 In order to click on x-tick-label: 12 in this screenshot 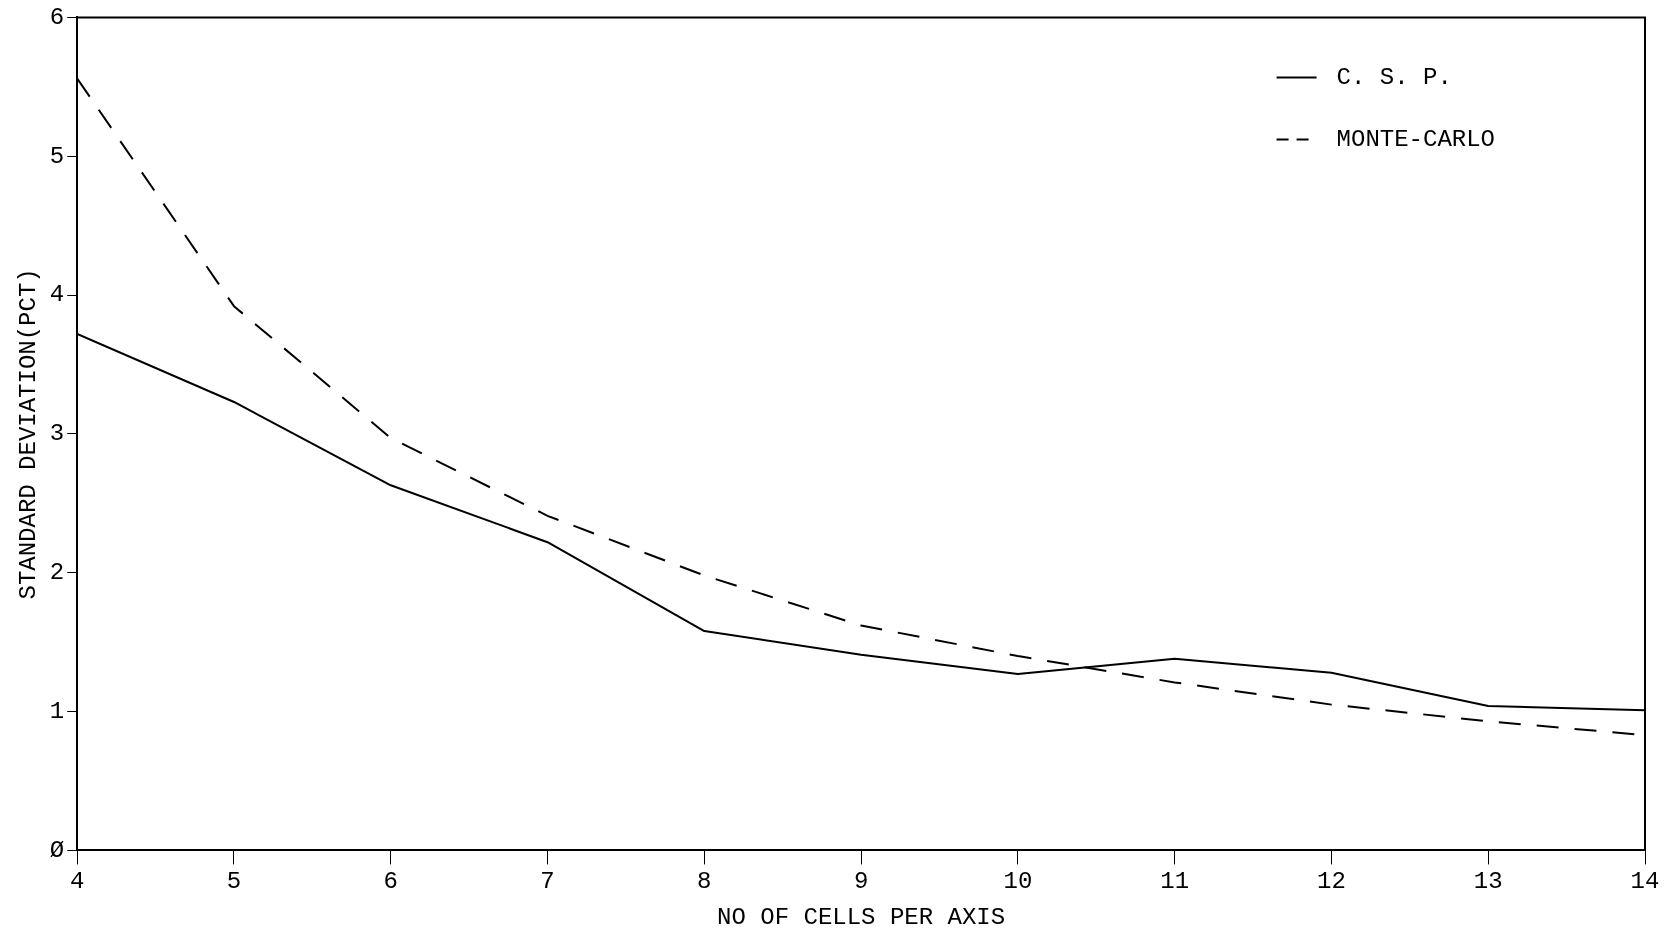, I will do `click(1331, 882)`.